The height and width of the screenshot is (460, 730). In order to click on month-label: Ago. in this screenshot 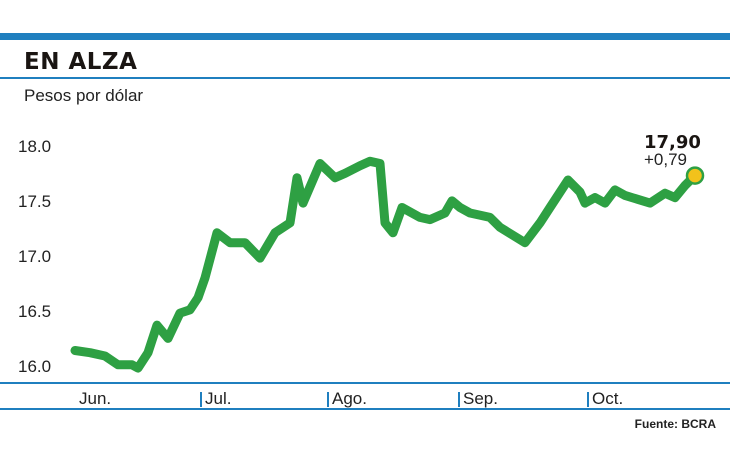, I will do `click(349, 398)`.